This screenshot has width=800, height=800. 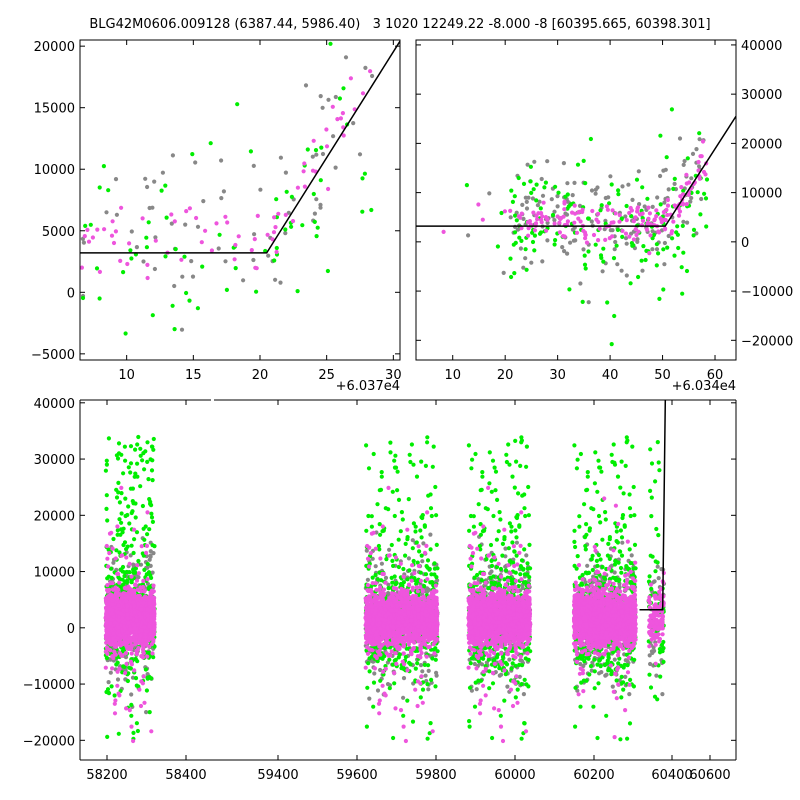 What do you see at coordinates (505, 375) in the screenshot?
I see `x-tick-label: 20` at bounding box center [505, 375].